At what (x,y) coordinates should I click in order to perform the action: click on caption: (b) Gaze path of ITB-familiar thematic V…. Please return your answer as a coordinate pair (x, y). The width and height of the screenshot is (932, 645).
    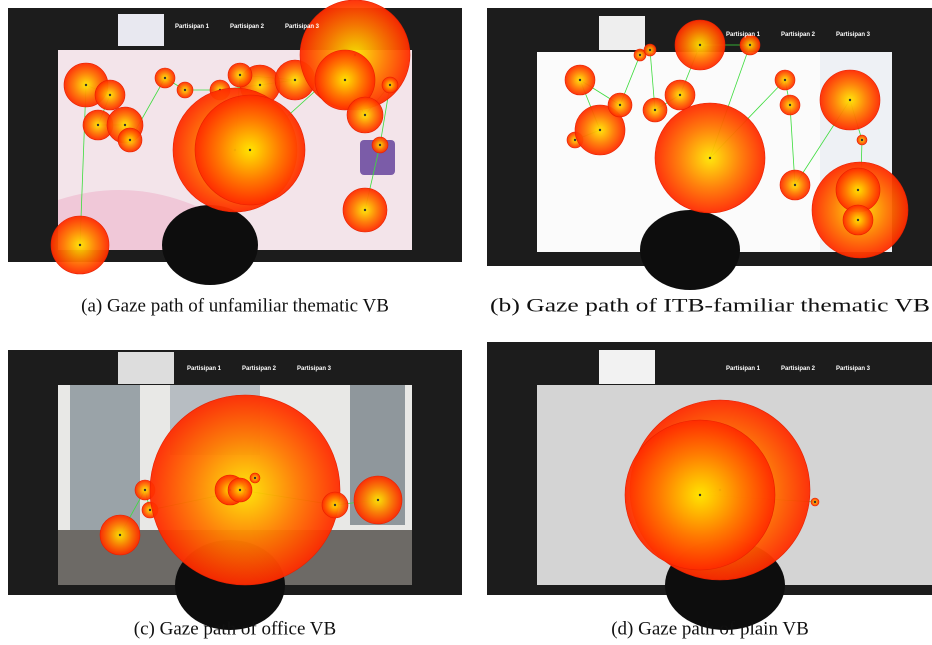
    Looking at the image, I should click on (710, 305).